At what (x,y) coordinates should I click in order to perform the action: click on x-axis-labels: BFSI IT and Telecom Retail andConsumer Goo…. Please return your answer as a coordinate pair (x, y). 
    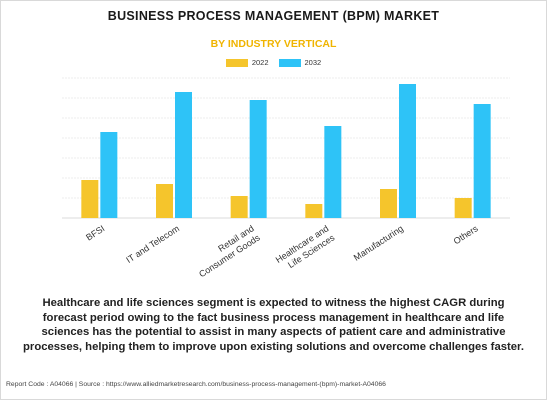
    Looking at the image, I should click on (282, 251).